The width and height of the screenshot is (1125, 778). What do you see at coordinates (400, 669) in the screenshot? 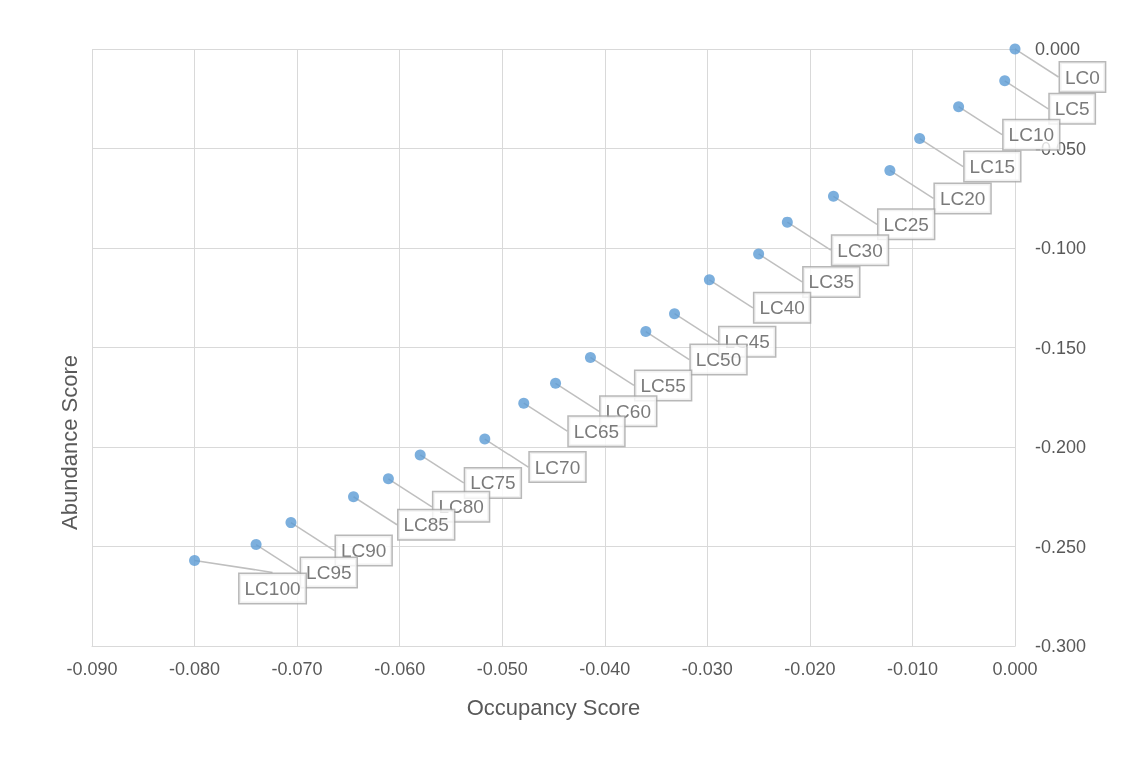
I see `x-tick-label: -0.060` at bounding box center [400, 669].